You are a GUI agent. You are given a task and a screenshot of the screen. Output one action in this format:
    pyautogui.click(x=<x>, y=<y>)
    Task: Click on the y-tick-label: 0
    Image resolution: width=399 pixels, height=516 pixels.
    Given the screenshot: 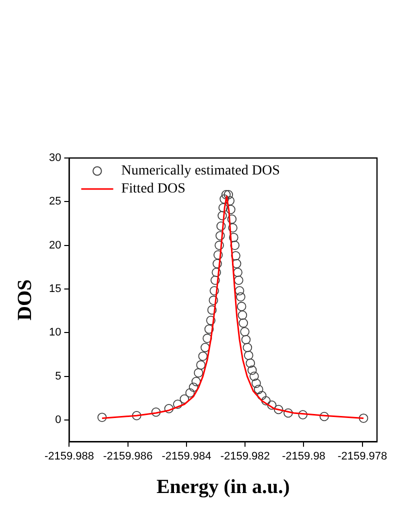 What is the action you would take?
    pyautogui.click(x=58, y=420)
    